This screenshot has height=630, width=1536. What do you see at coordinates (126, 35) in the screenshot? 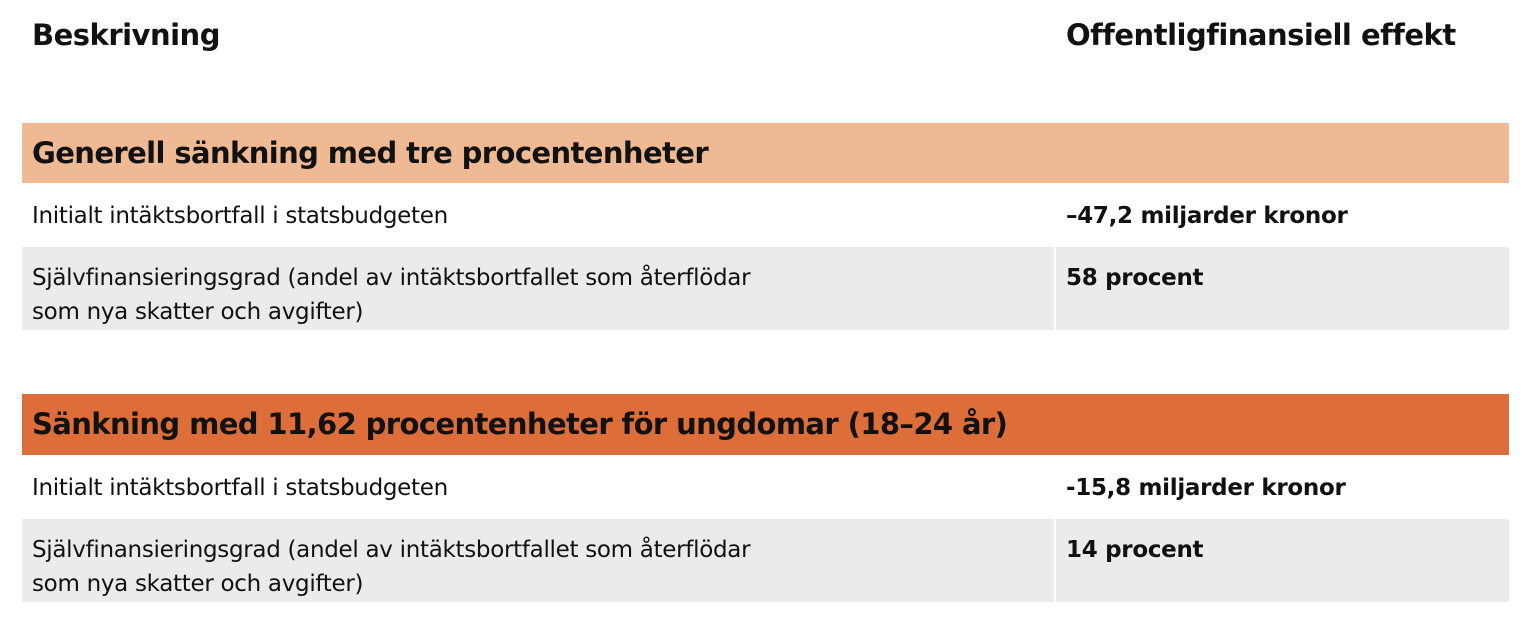
I see `column-header-description: Beskrivning` at bounding box center [126, 35].